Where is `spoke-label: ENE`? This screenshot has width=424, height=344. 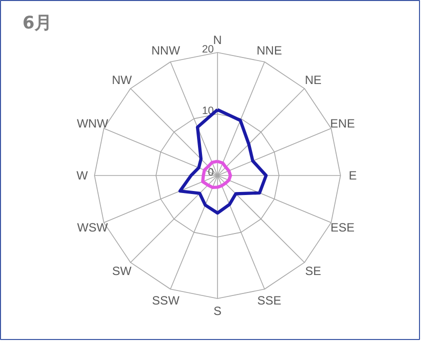 spoke-label: ENE is located at coordinates (342, 123).